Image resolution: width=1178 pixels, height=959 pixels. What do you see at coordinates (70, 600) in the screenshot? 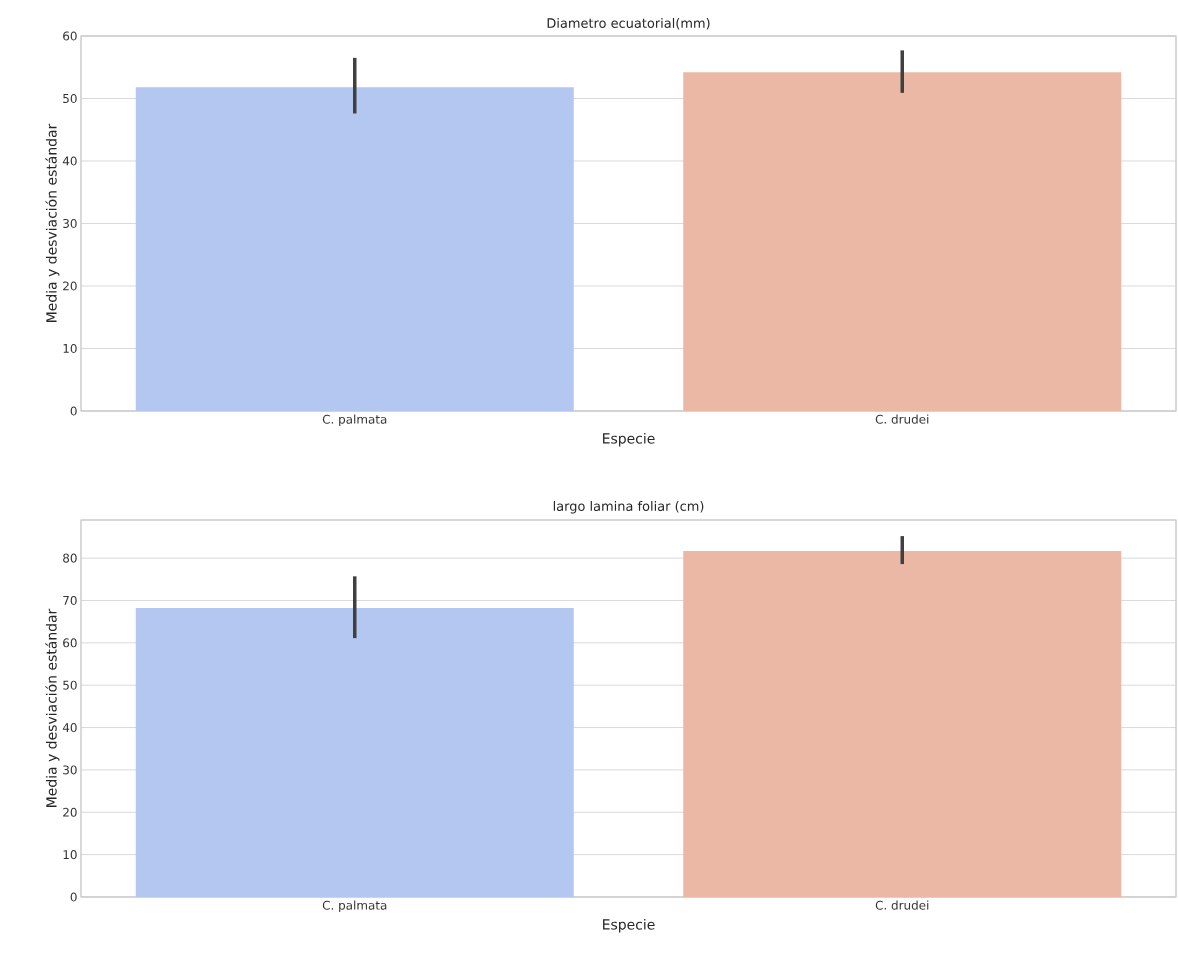
I see `y-tick-label: 70` at bounding box center [70, 600].